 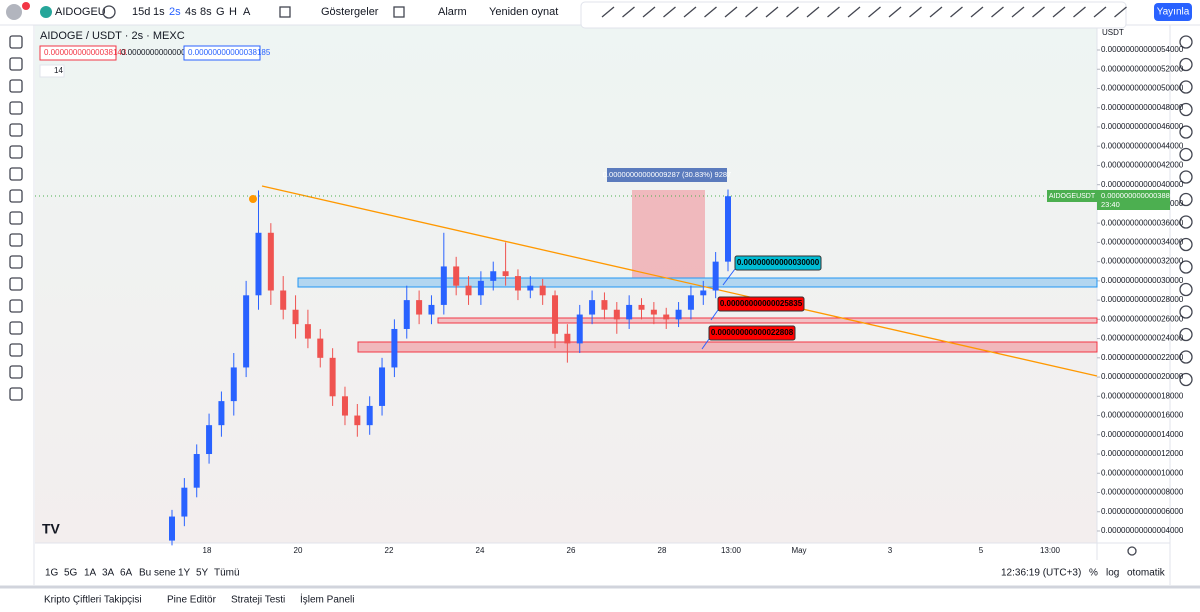 I want to click on indicator-count: 14, so click(x=58, y=70).